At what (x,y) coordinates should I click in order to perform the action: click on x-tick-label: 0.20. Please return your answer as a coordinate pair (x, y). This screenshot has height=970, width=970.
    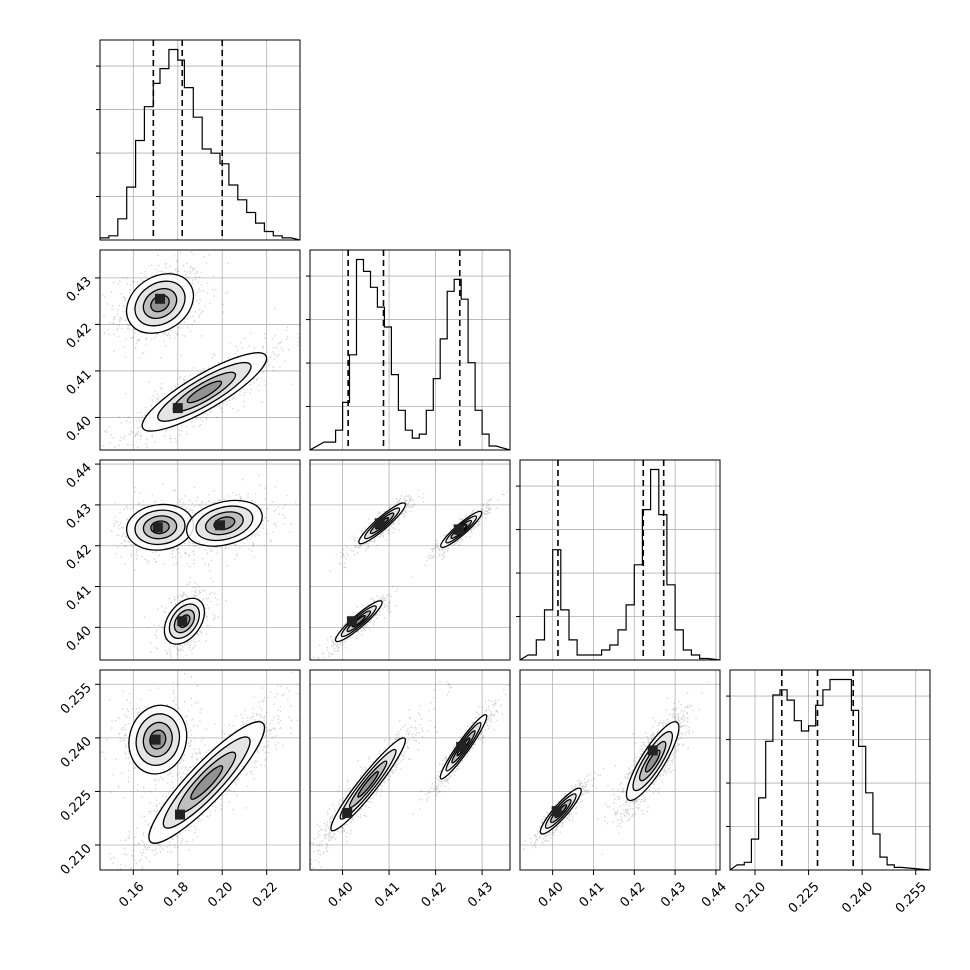
    Looking at the image, I should click on (220, 894).